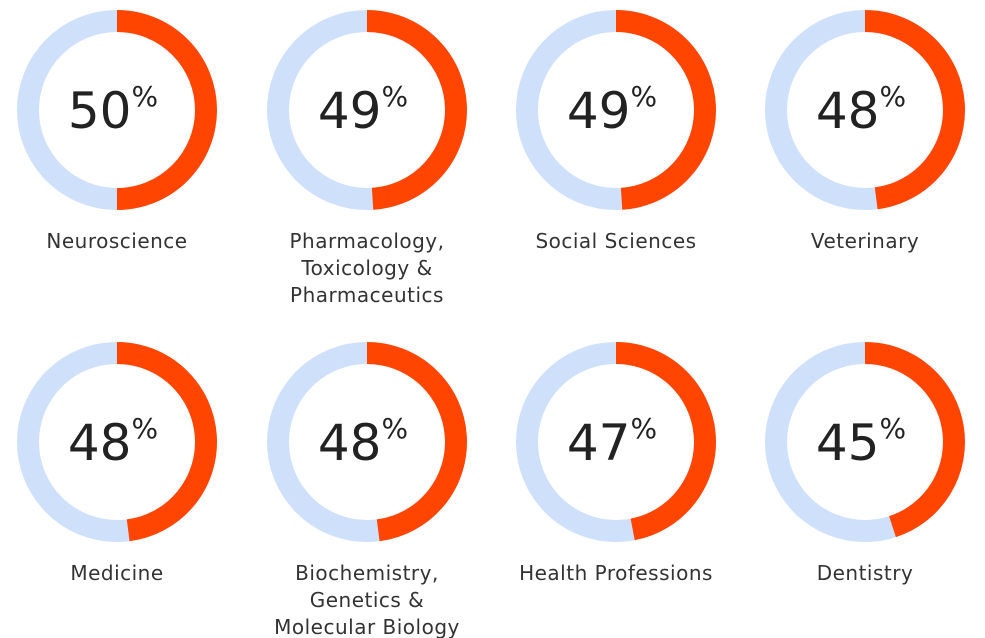 Image resolution: width=985 pixels, height=638 pixels. I want to click on value-number: 45, so click(848, 443).